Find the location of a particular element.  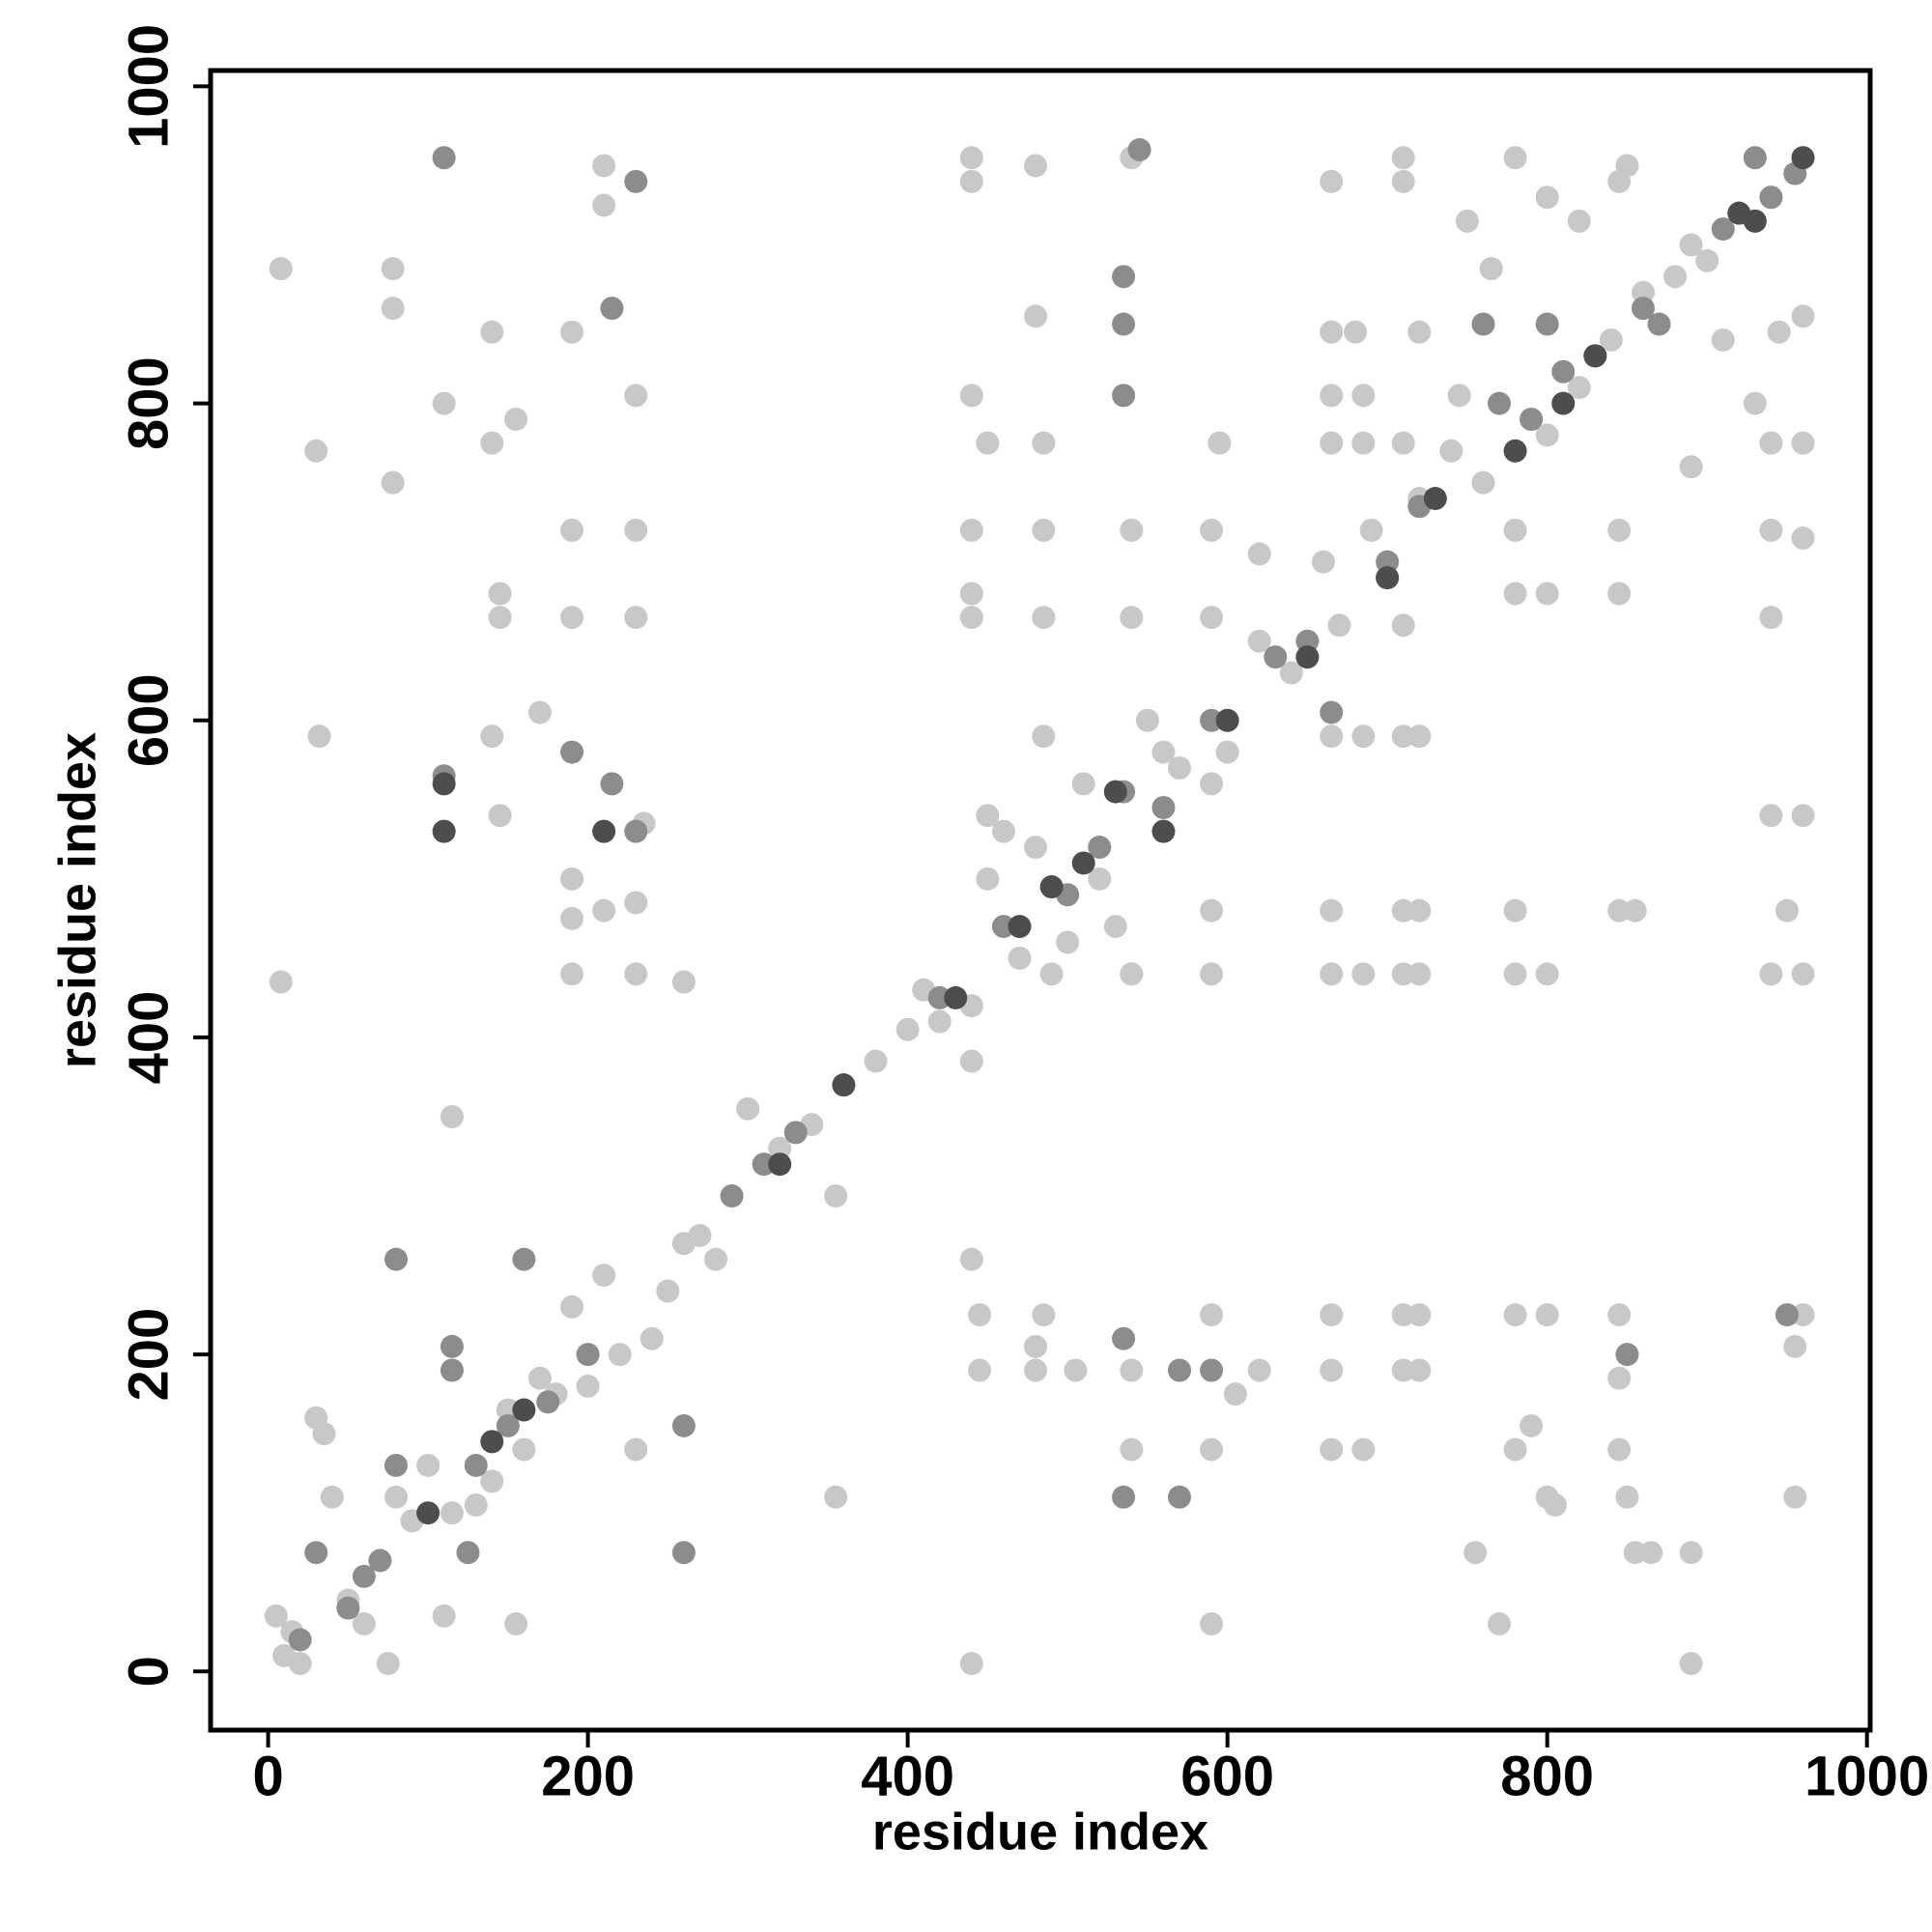

y-tick-label: 0 is located at coordinates (148, 1671).